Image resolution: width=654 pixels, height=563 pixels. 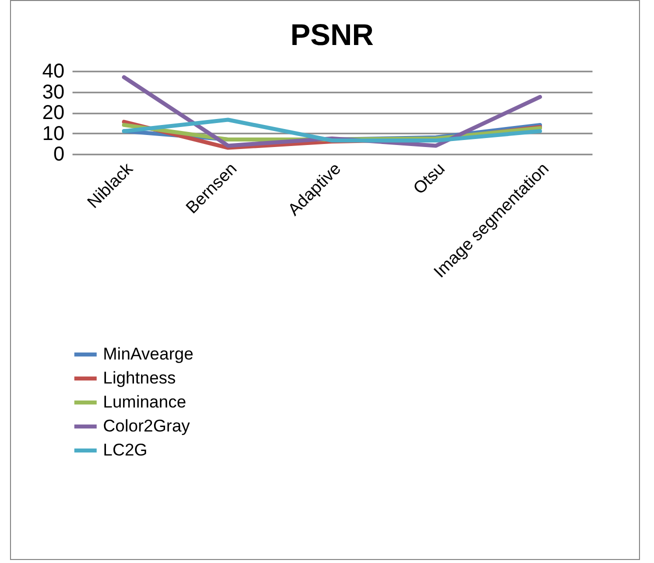 What do you see at coordinates (148, 354) in the screenshot?
I see `legend-label: MinAvearge` at bounding box center [148, 354].